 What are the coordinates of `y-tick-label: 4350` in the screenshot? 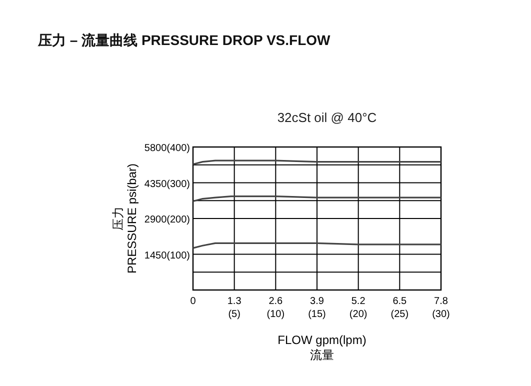 It's located at (156, 184).